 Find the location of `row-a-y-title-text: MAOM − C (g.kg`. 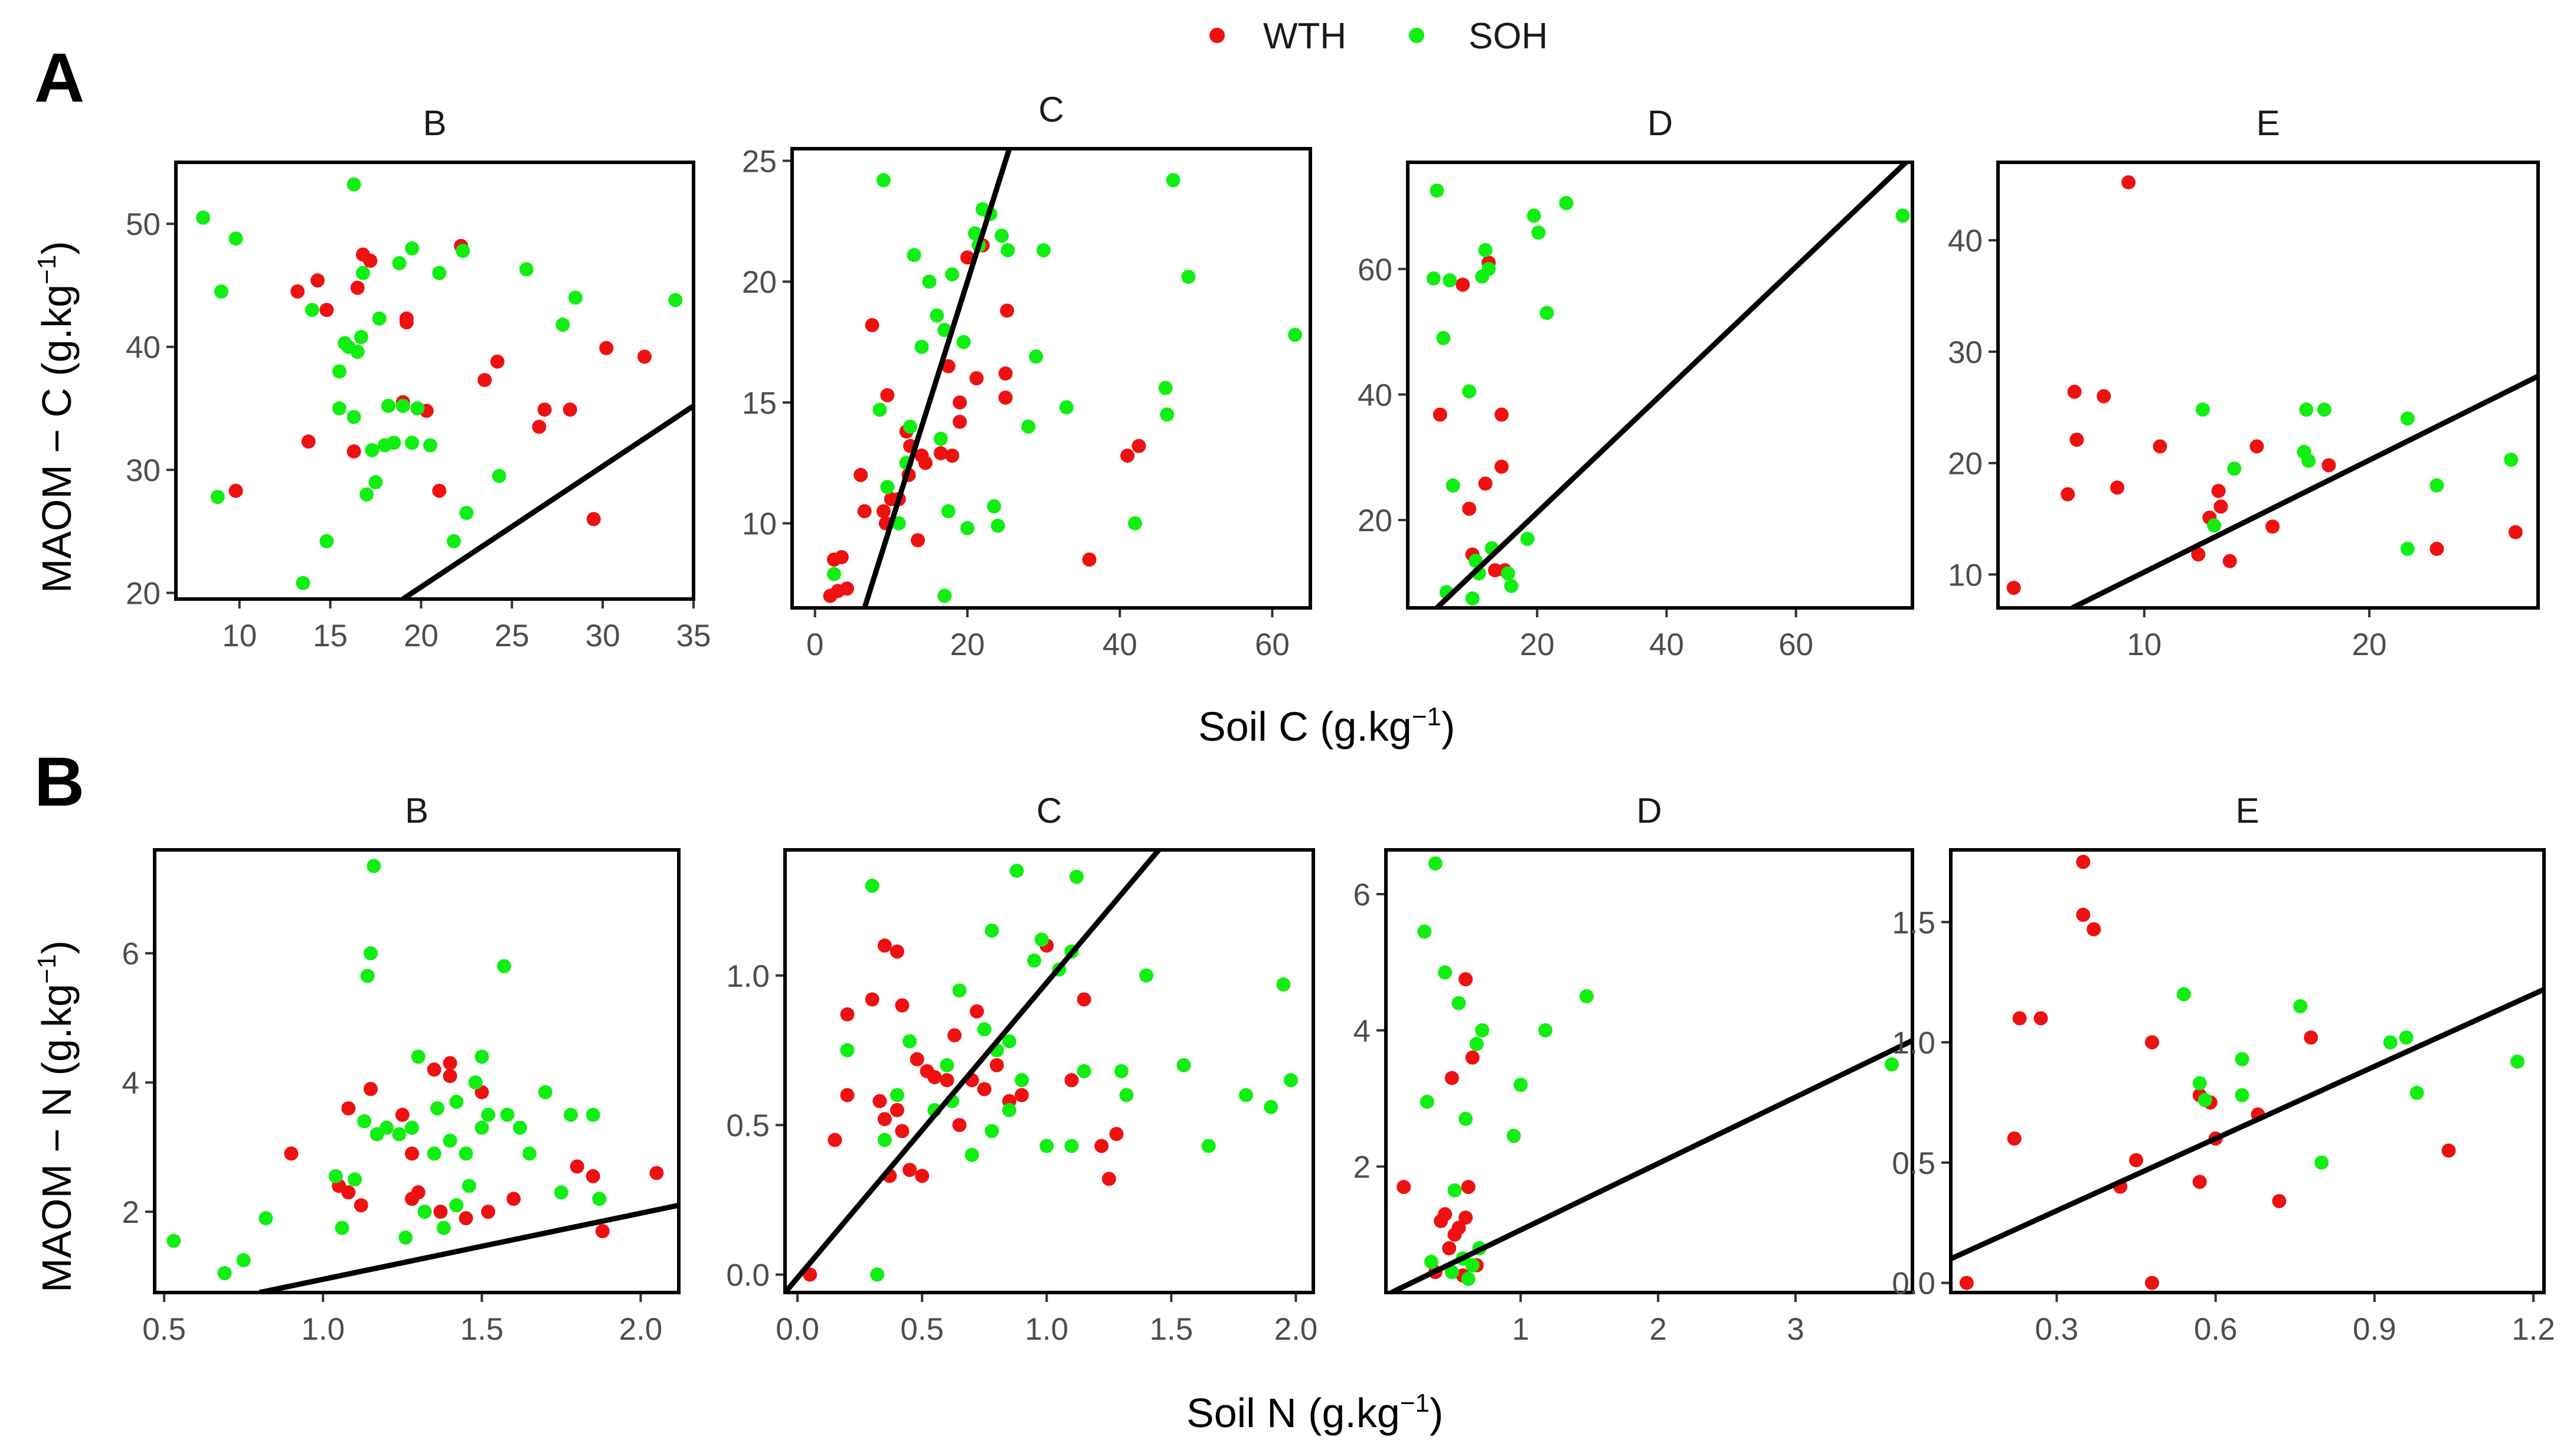

row-a-y-title-text: MAOM − C (g.kg is located at coordinates (57, 438).